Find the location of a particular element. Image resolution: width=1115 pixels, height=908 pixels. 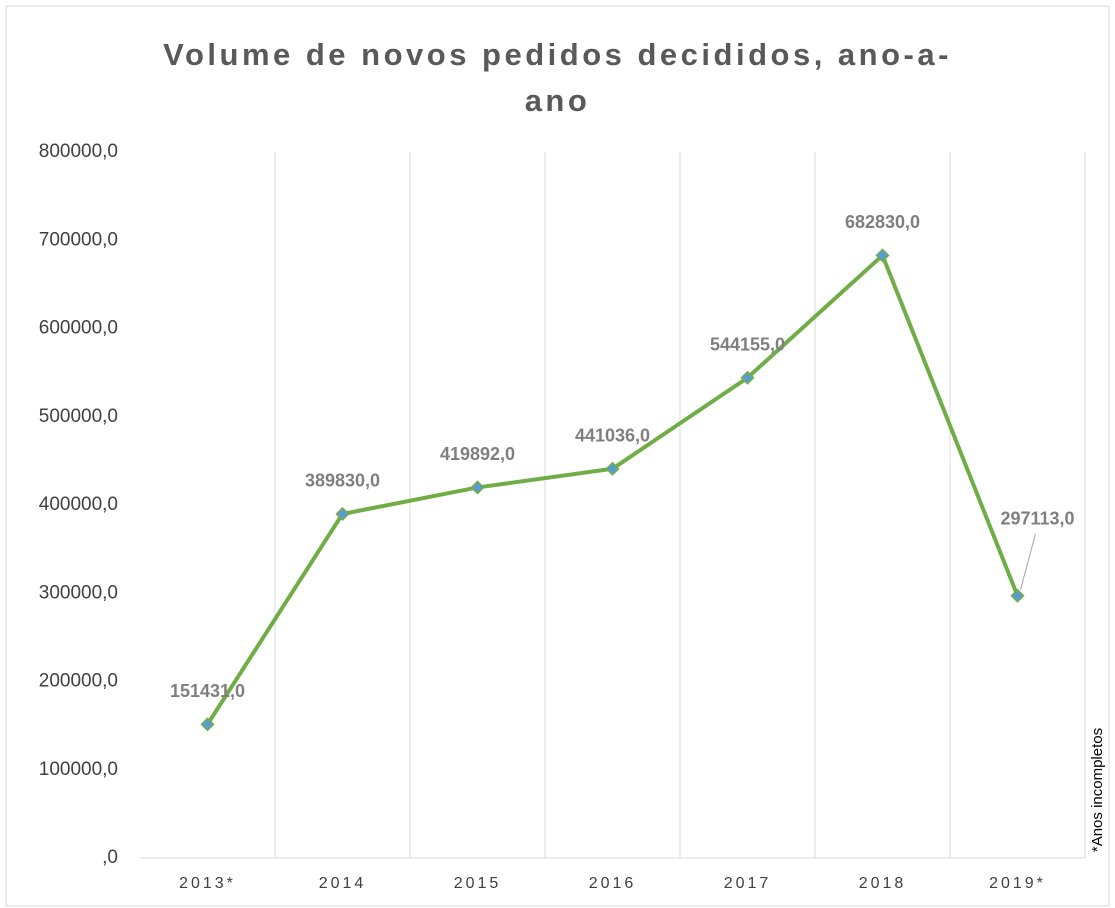

data-label: 544155,0 is located at coordinates (747, 345).